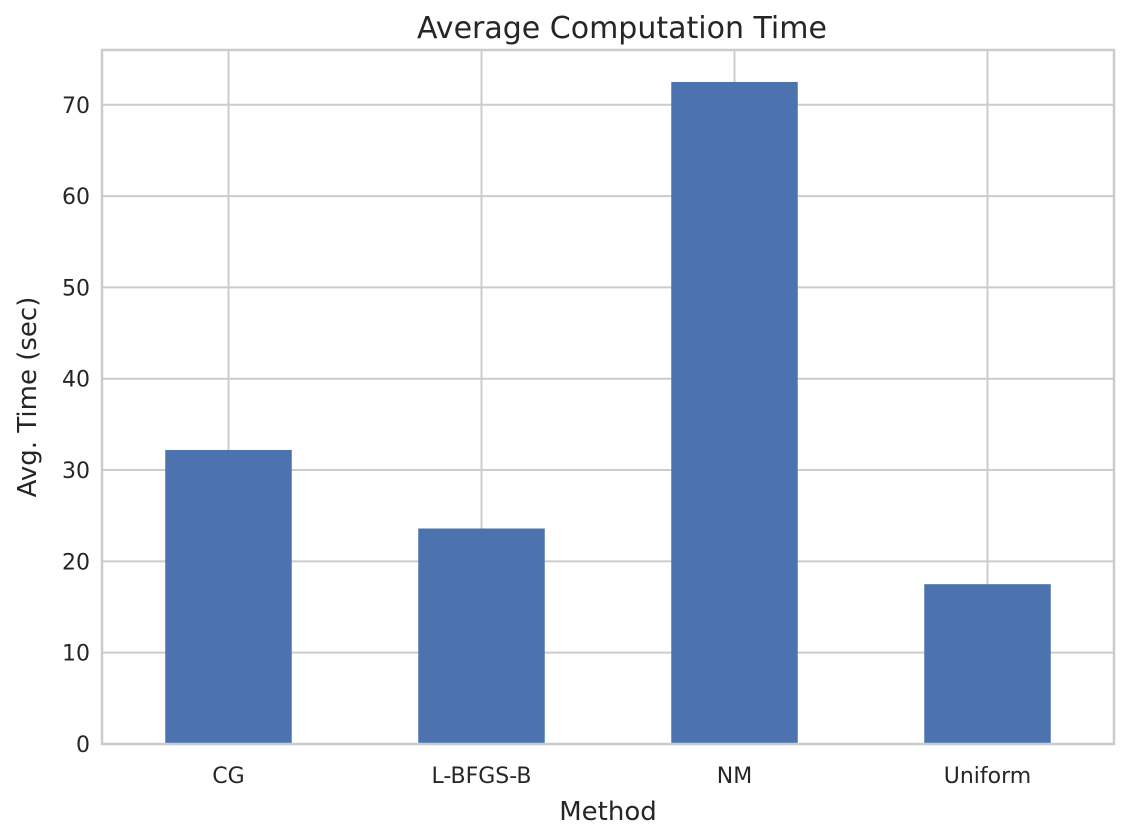 The height and width of the screenshot is (840, 1128). What do you see at coordinates (621, 776) in the screenshot?
I see `x-tick-labels: CG L-BFGS-B NM Uniform` at bounding box center [621, 776].